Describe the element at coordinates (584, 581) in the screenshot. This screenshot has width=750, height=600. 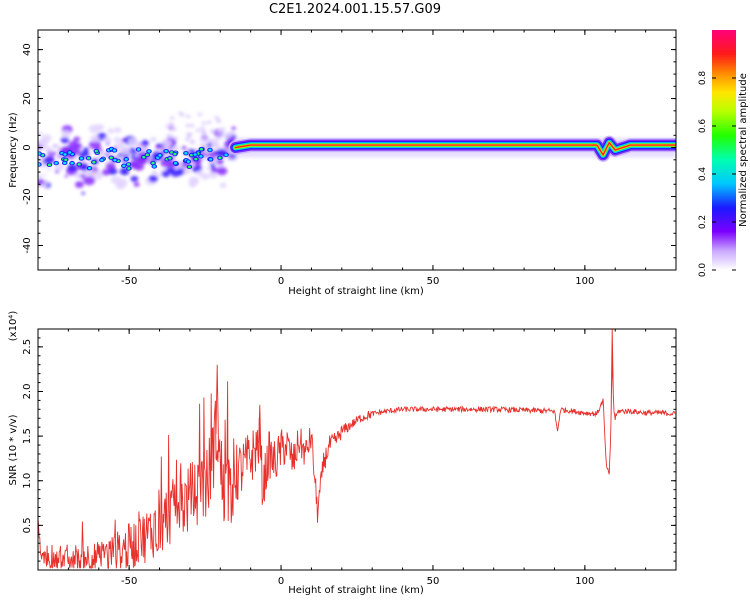
I see `x-tick-label: 100` at that location.